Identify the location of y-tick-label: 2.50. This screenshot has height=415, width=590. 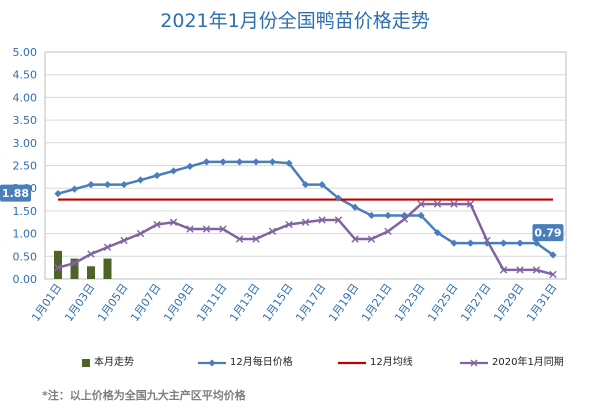
(25, 166).